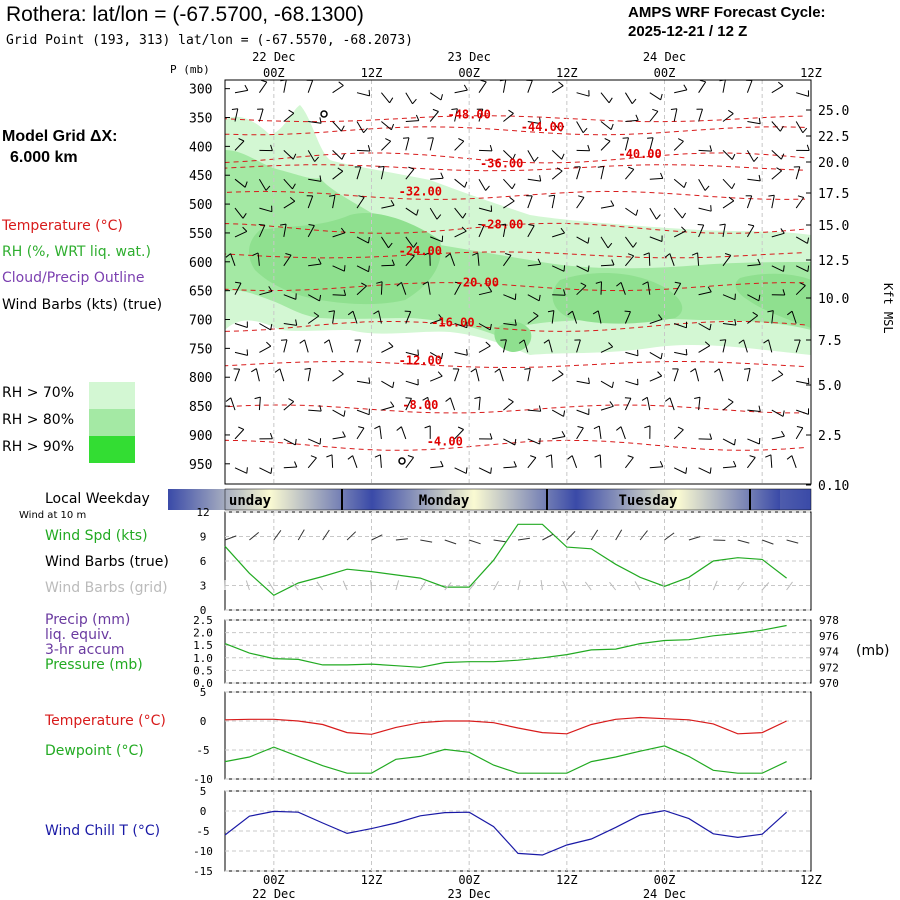  What do you see at coordinates (85, 650) in the screenshot?
I see `precip-panel-label: 3-hr accum` at bounding box center [85, 650].